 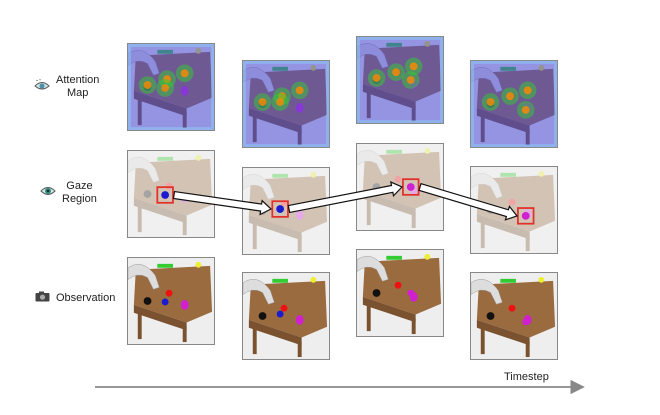 I want to click on label-line: Map, so click(x=78, y=93).